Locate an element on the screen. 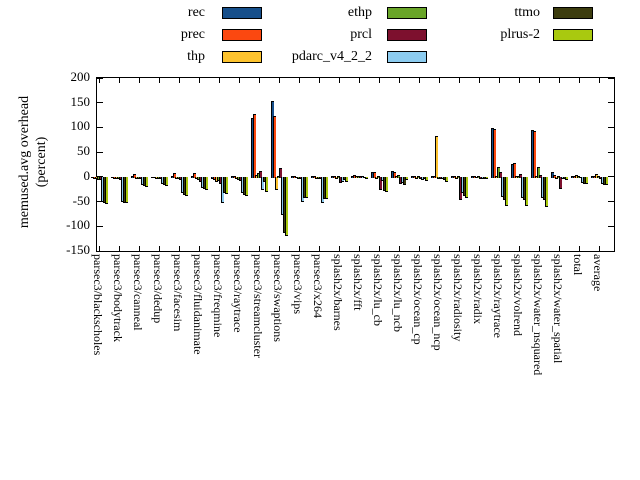 The width and height of the screenshot is (640, 480). x-tick-label: splash2x/barnes is located at coordinates (338, 292).